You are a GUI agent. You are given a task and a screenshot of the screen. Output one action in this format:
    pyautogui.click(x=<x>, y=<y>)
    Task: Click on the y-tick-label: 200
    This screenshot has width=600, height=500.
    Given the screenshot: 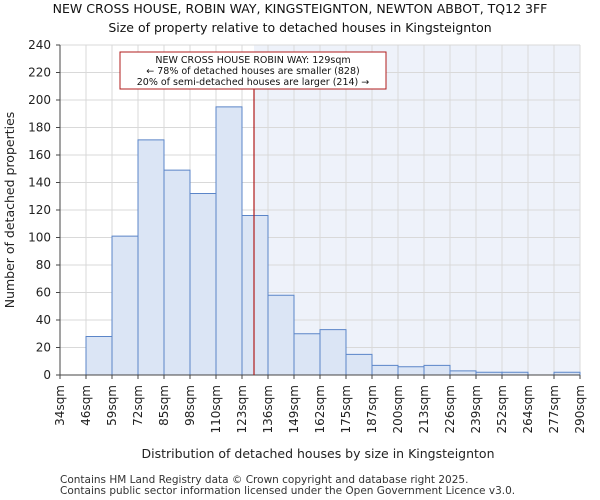 What is the action you would take?
    pyautogui.click(x=39, y=100)
    